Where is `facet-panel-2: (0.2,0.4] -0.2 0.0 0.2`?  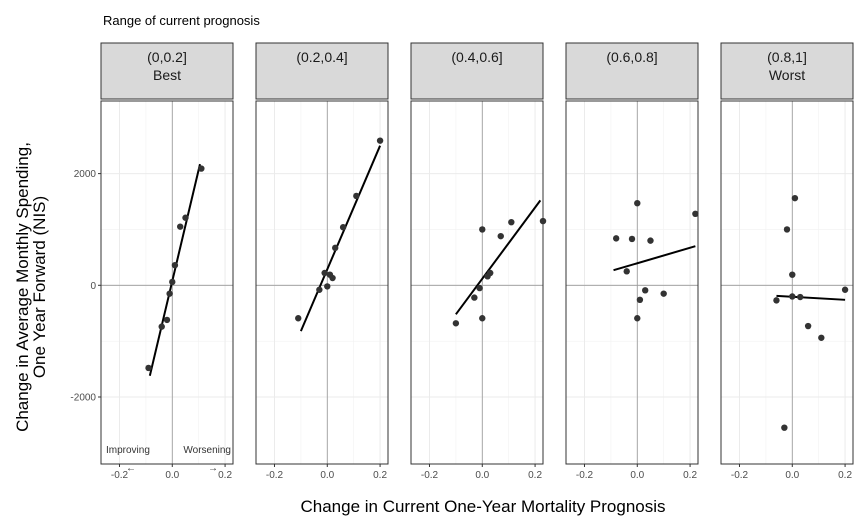
facet-panel-2: (0.2,0.4] -0.2 0.0 0.2 is located at coordinates (322, 261).